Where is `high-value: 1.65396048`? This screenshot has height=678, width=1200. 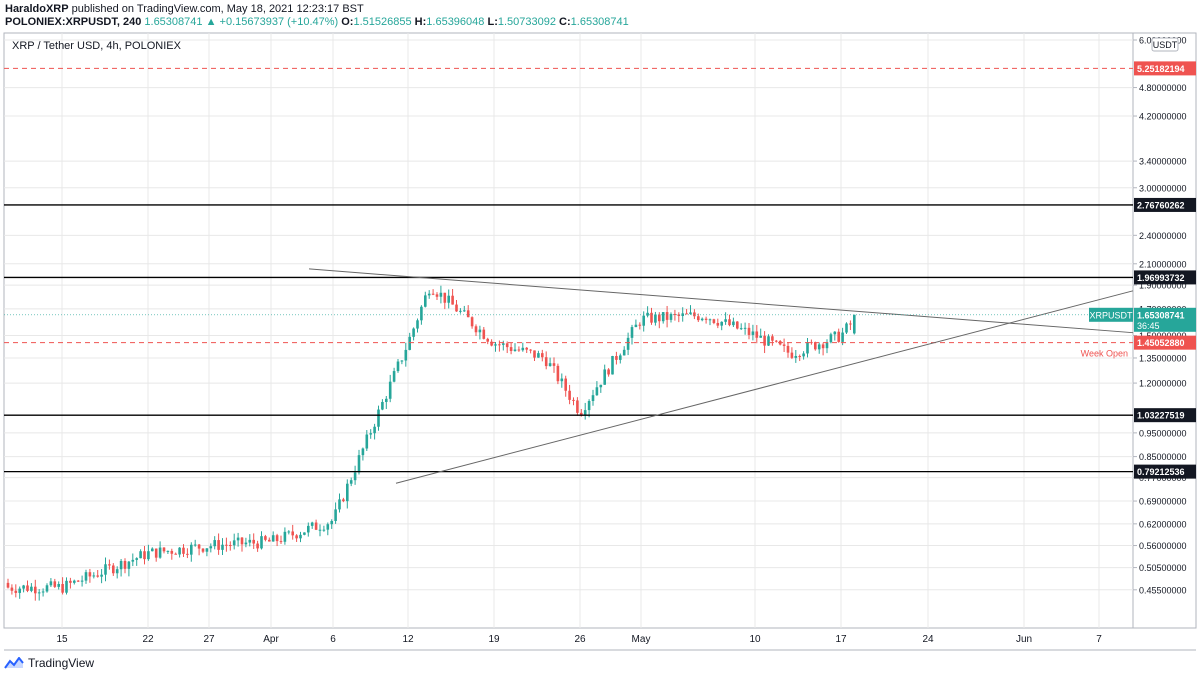 high-value: 1.65396048 is located at coordinates (455, 22).